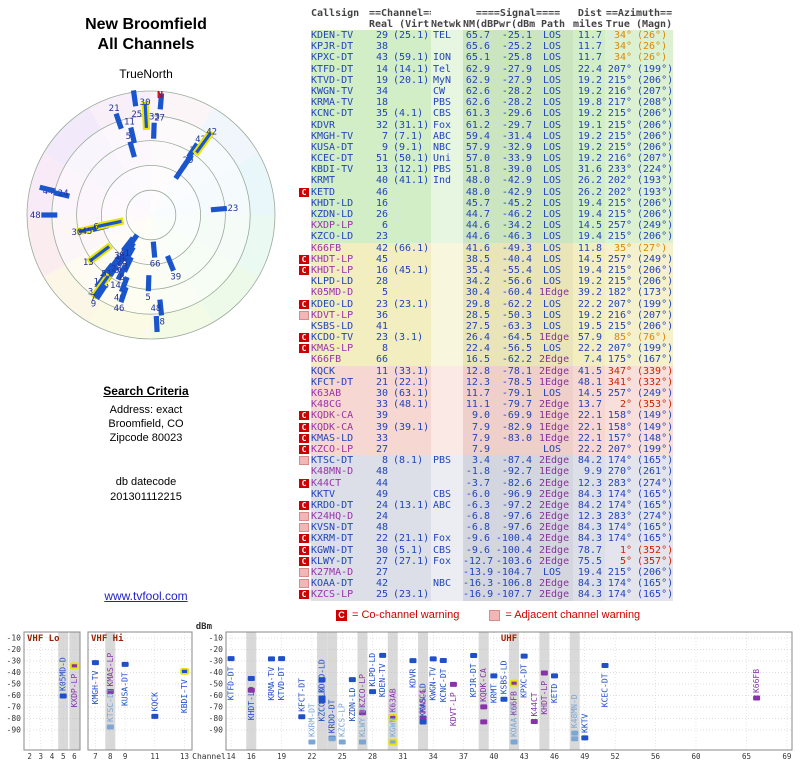 Image resolution: width=800 pixels, height=768 pixels. I want to click on dbm-tick-label: -50, so click(14, 684).